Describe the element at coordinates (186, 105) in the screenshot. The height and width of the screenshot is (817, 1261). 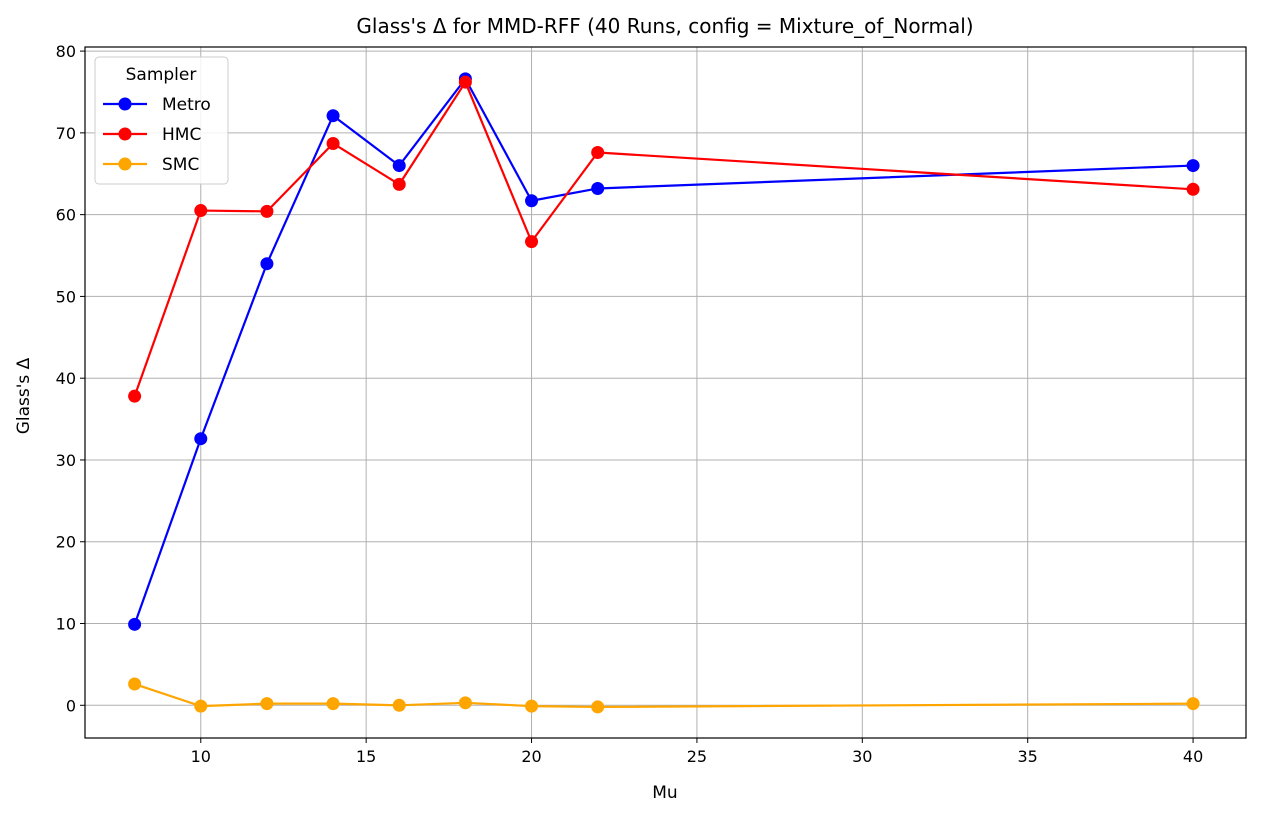
I see `legend-label-metro: Metro` at that location.